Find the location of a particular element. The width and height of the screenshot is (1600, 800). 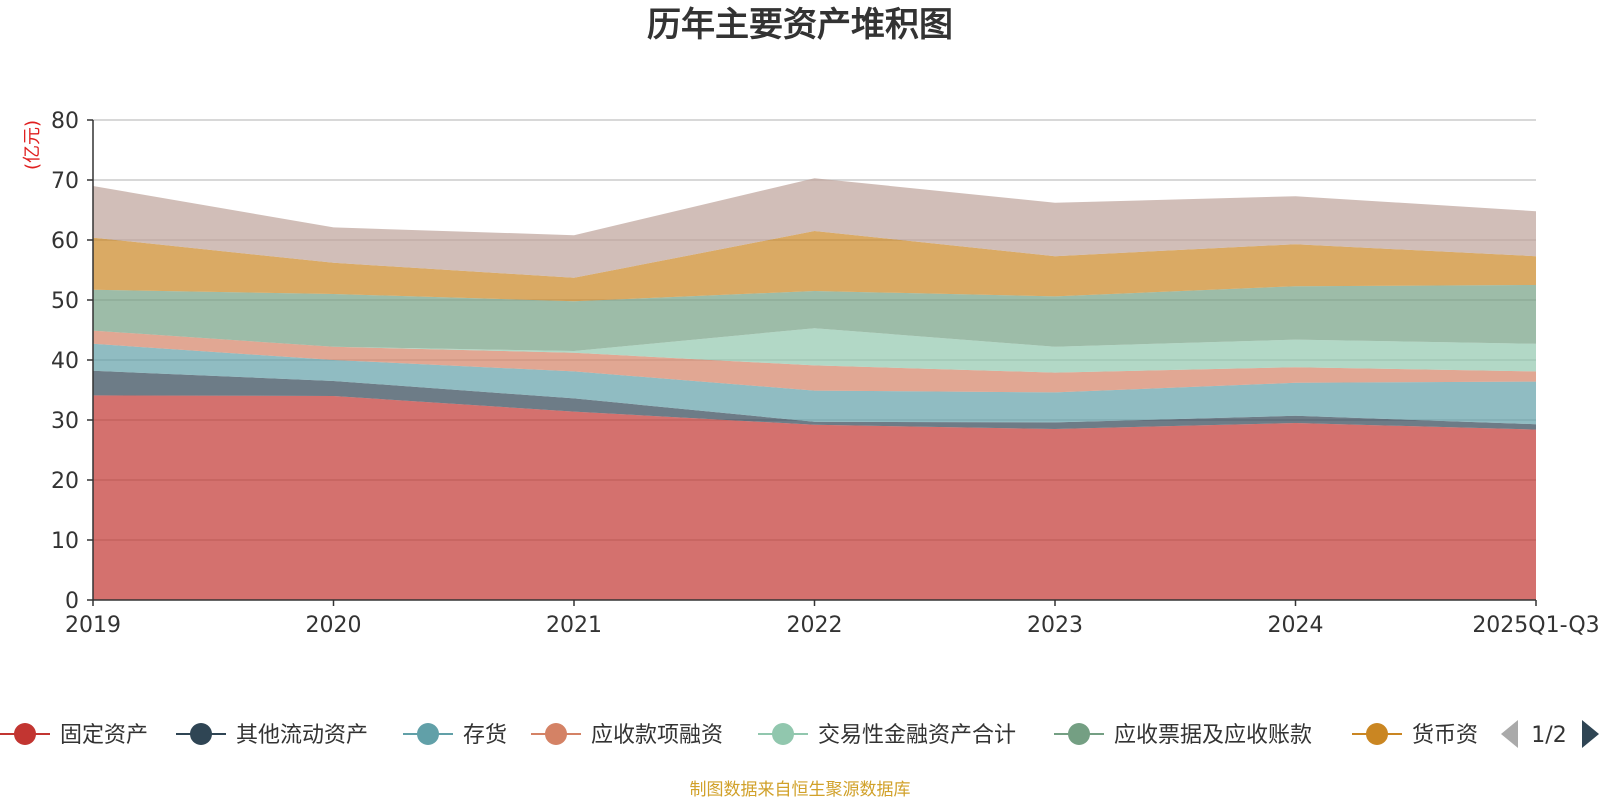

legend-item-5: 应收票据及应收账款 is located at coordinates (1183, 735).